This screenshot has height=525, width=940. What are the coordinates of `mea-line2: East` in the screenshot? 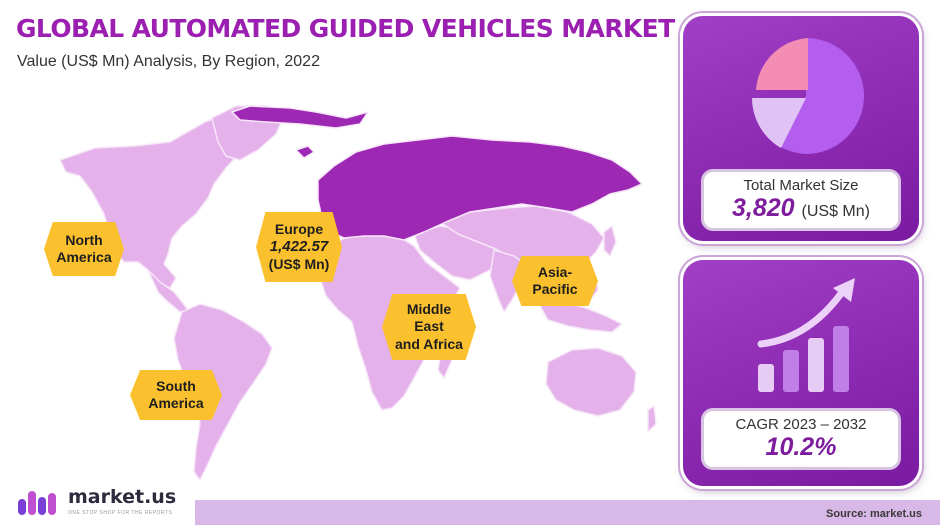 It's located at (429, 326).